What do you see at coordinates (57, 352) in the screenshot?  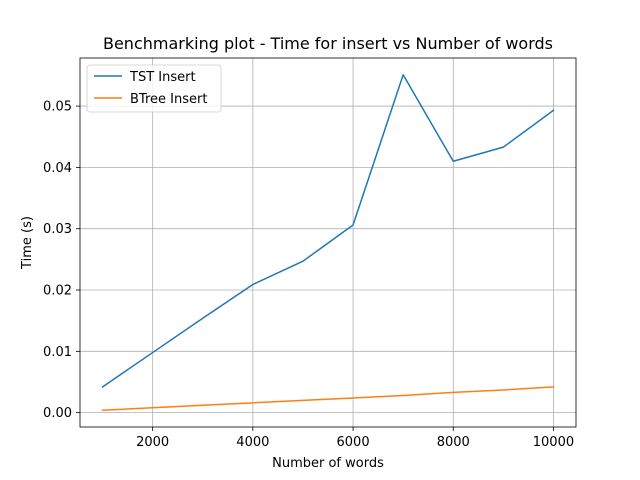 I see `y-tick-label: 0.01` at bounding box center [57, 352].